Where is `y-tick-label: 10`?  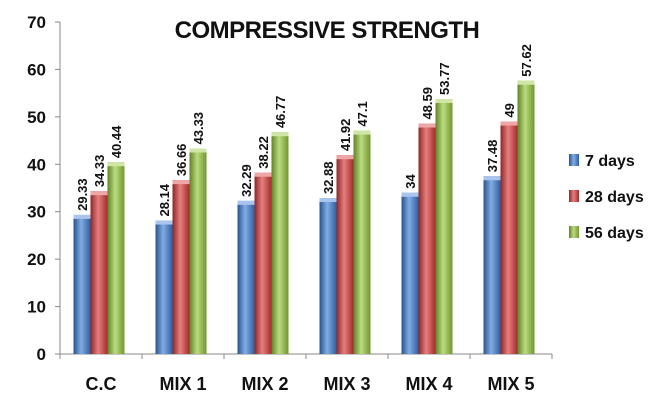 y-tick-label: 10 is located at coordinates (36, 307).